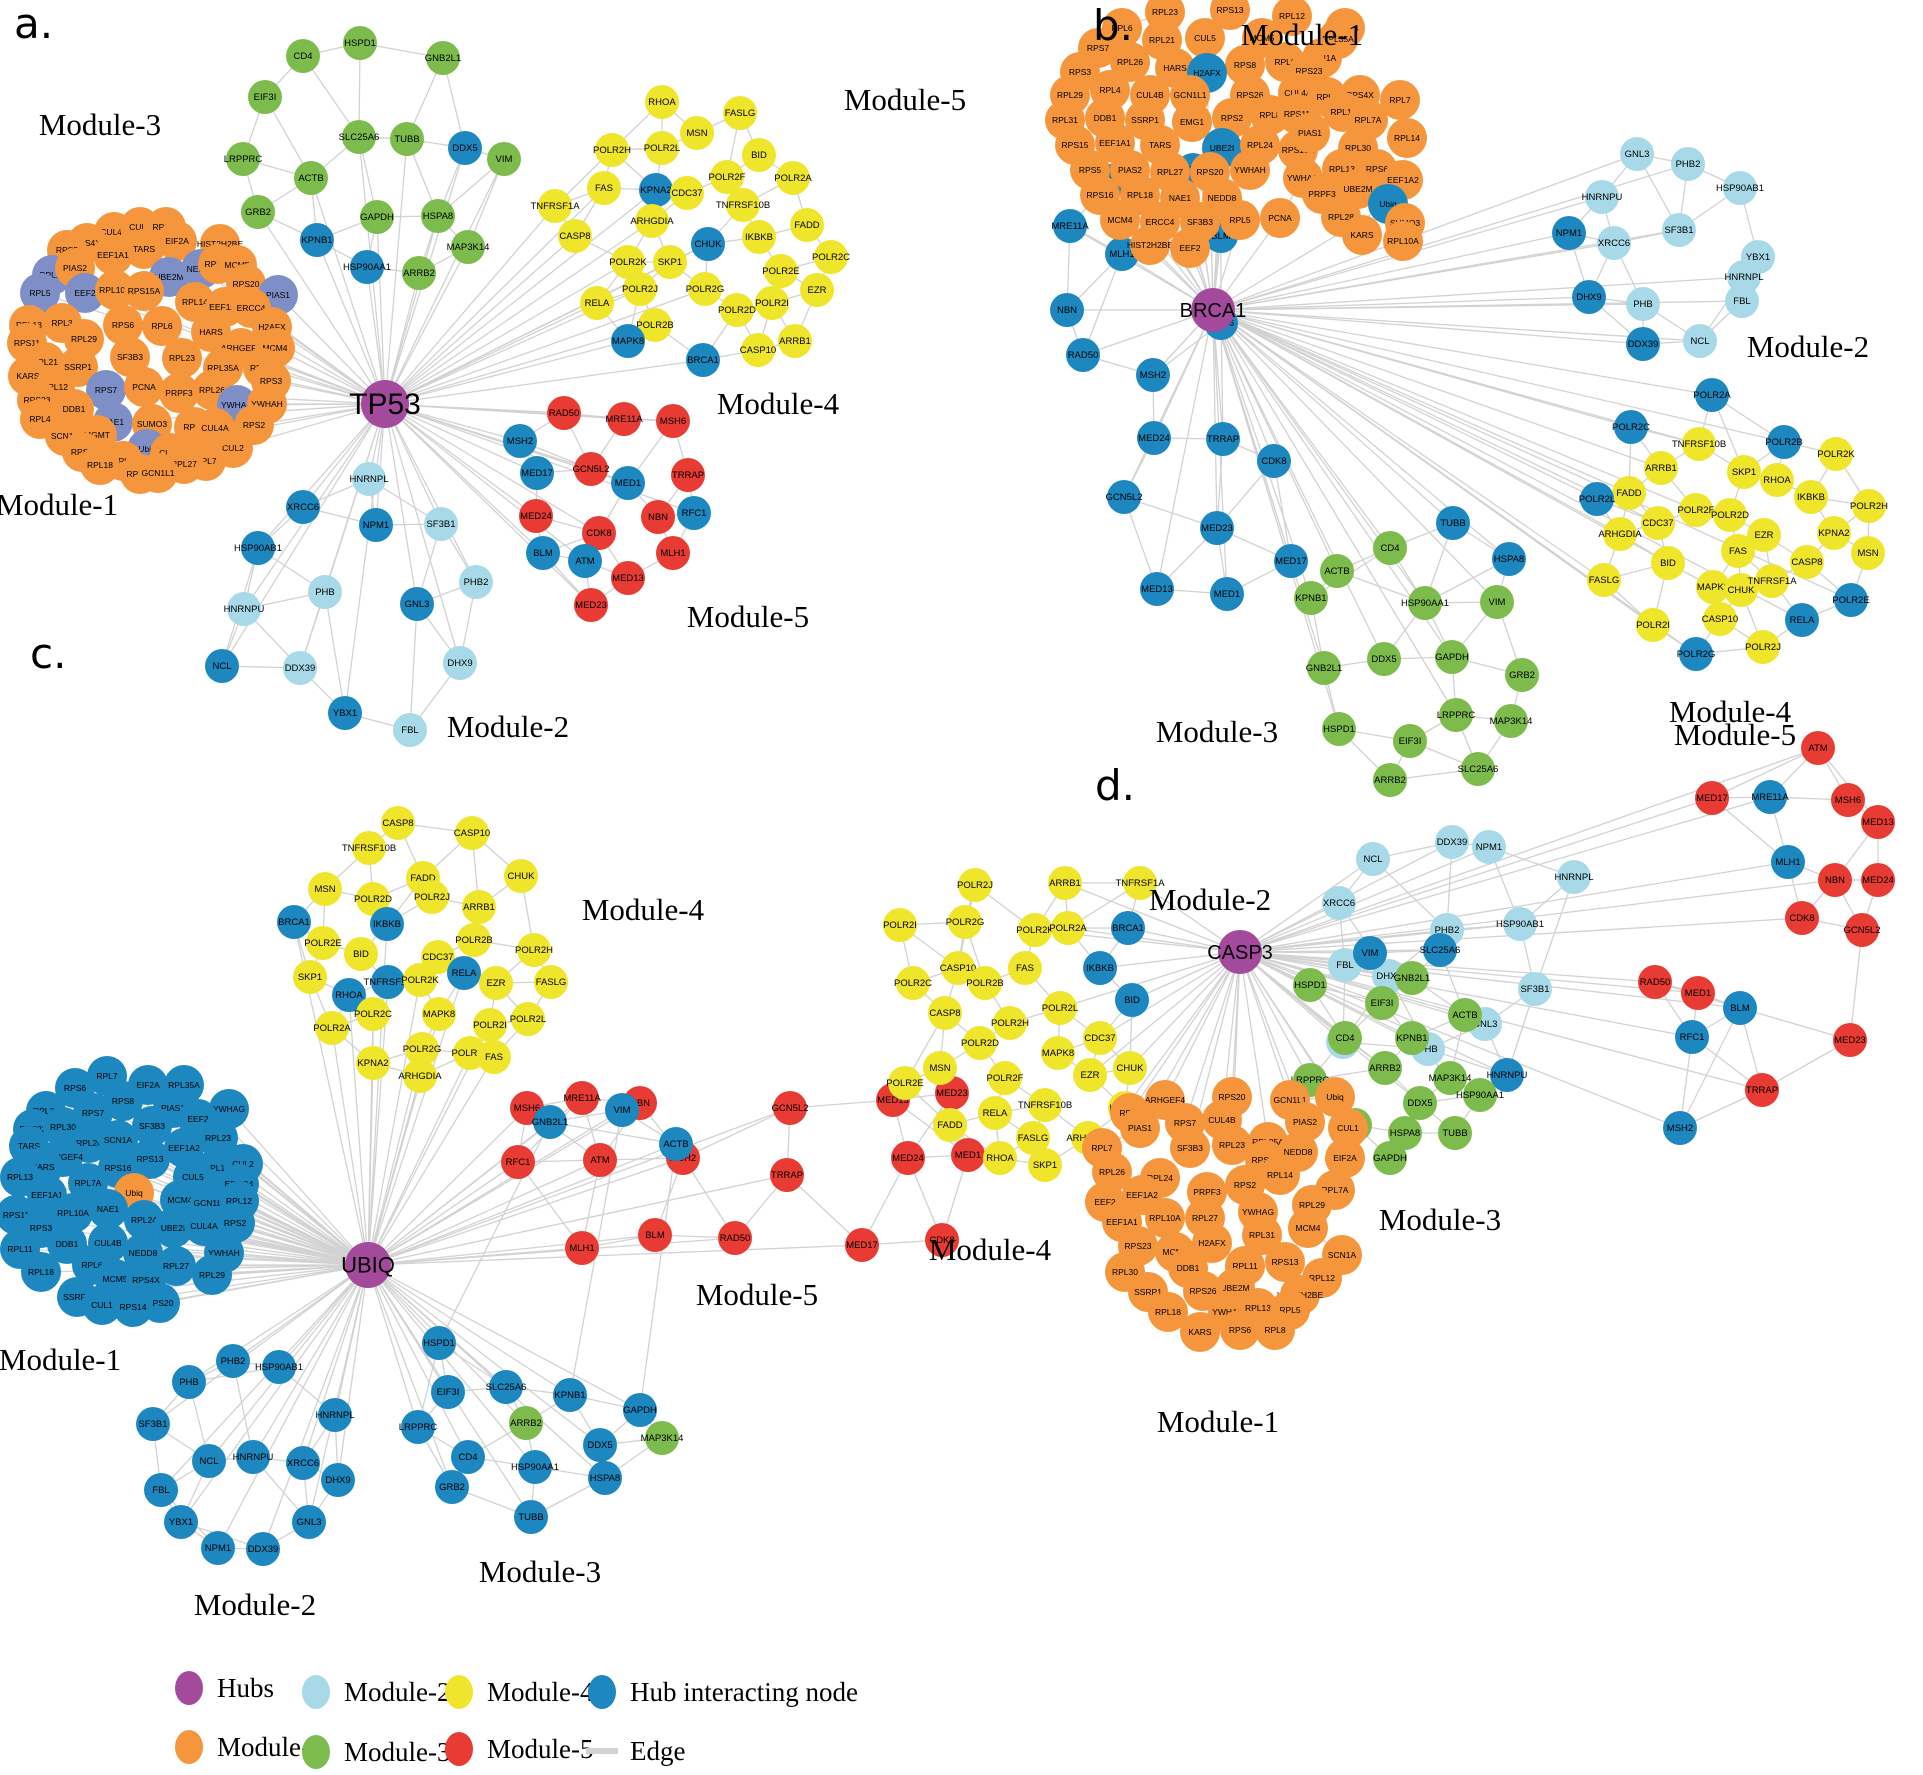  I want to click on node-EZR: EZR, so click(1764, 535).